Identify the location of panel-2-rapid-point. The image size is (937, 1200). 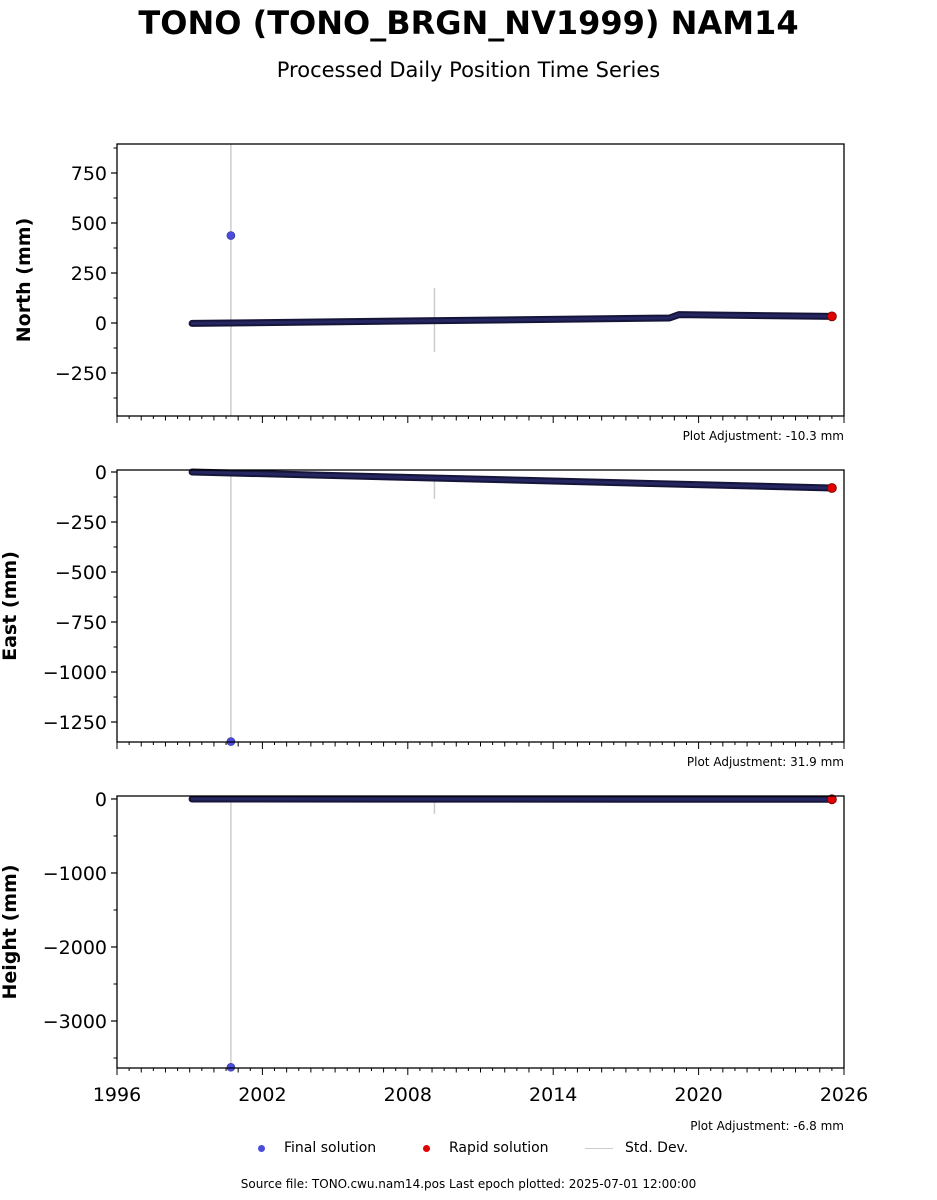
(831, 488).